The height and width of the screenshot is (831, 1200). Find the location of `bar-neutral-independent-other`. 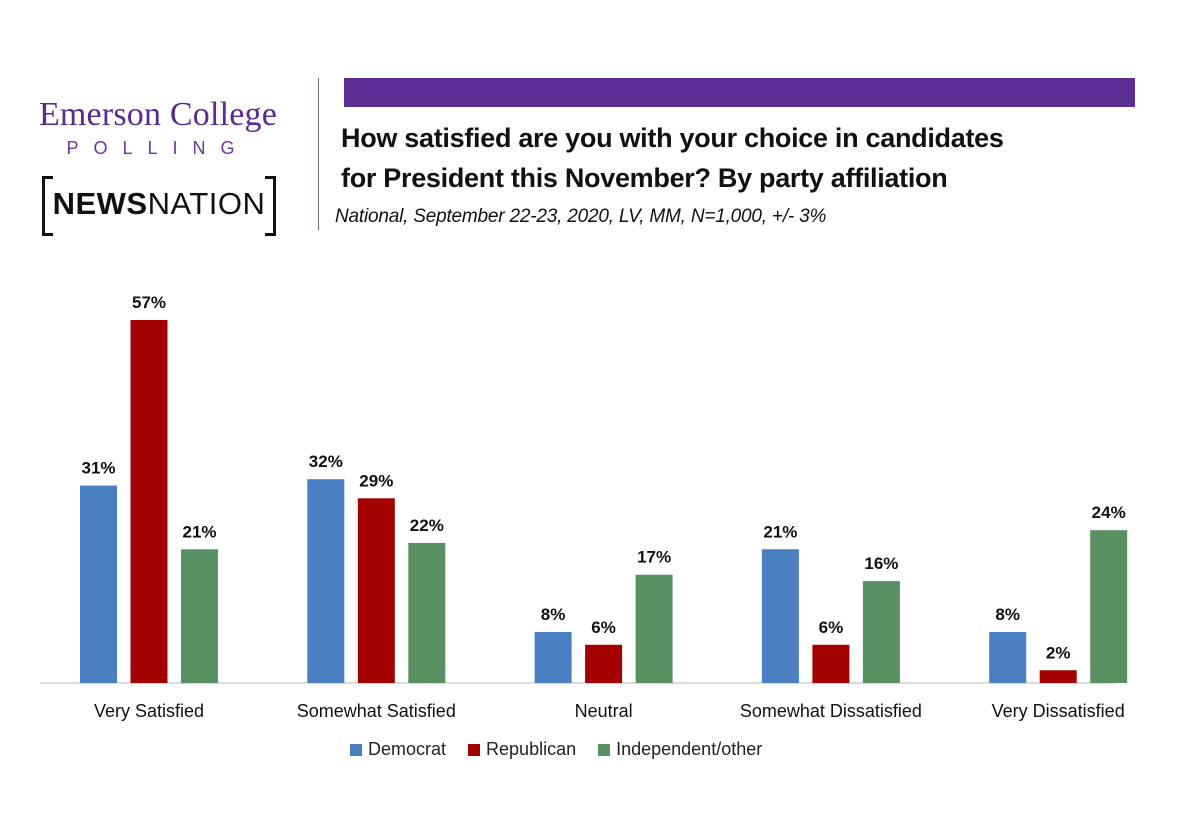

bar-neutral-independent-other is located at coordinates (654, 628).